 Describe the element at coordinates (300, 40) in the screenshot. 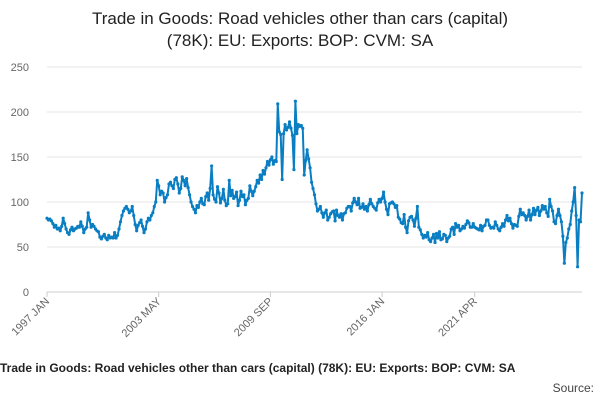

I see `chart-title-line-2: (78K): EU: Exports: BOP: CVM: SA` at that location.